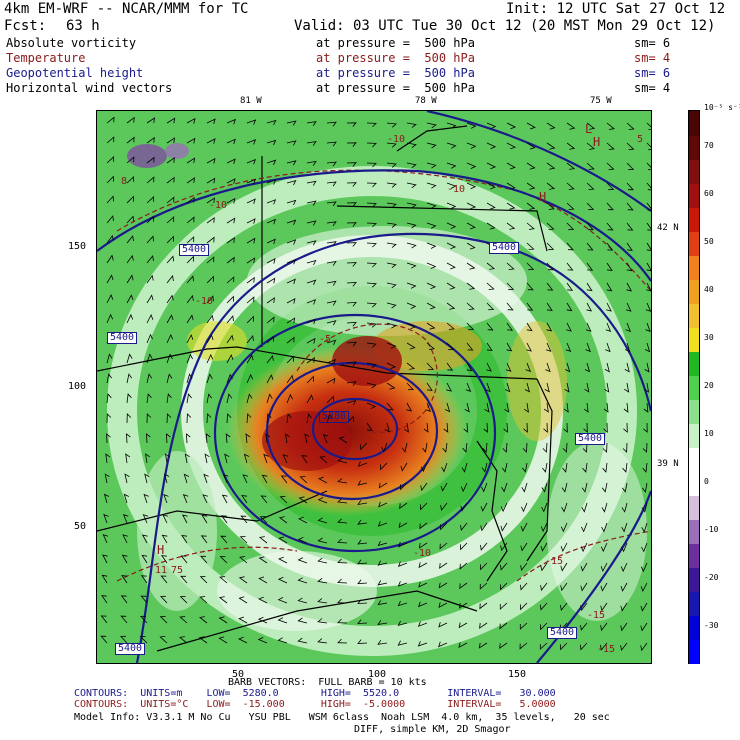 This screenshot has height=740, width=740. What do you see at coordinates (395, 88) in the screenshot?
I see `field-level-wind: at pressure = 500 hPa` at bounding box center [395, 88].